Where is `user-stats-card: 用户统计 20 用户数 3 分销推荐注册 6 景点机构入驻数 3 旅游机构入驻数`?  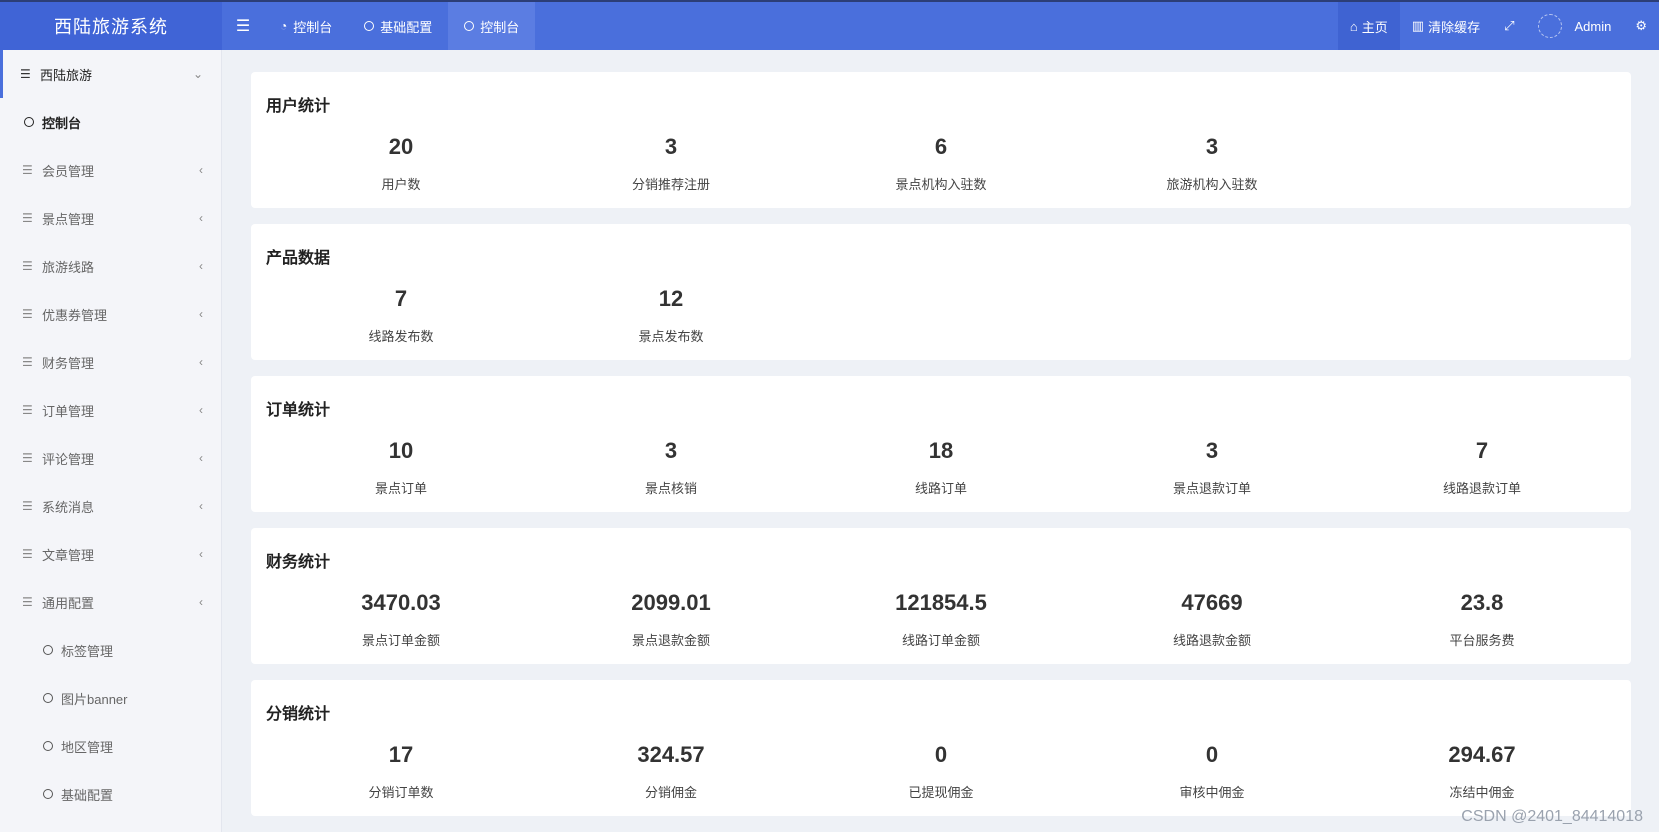
user-stats-card: 用户统计 20 用户数 3 分销推荐注册 6 景点机构入驻数 3 旅游机构入驻数 is located at coordinates (941, 140).